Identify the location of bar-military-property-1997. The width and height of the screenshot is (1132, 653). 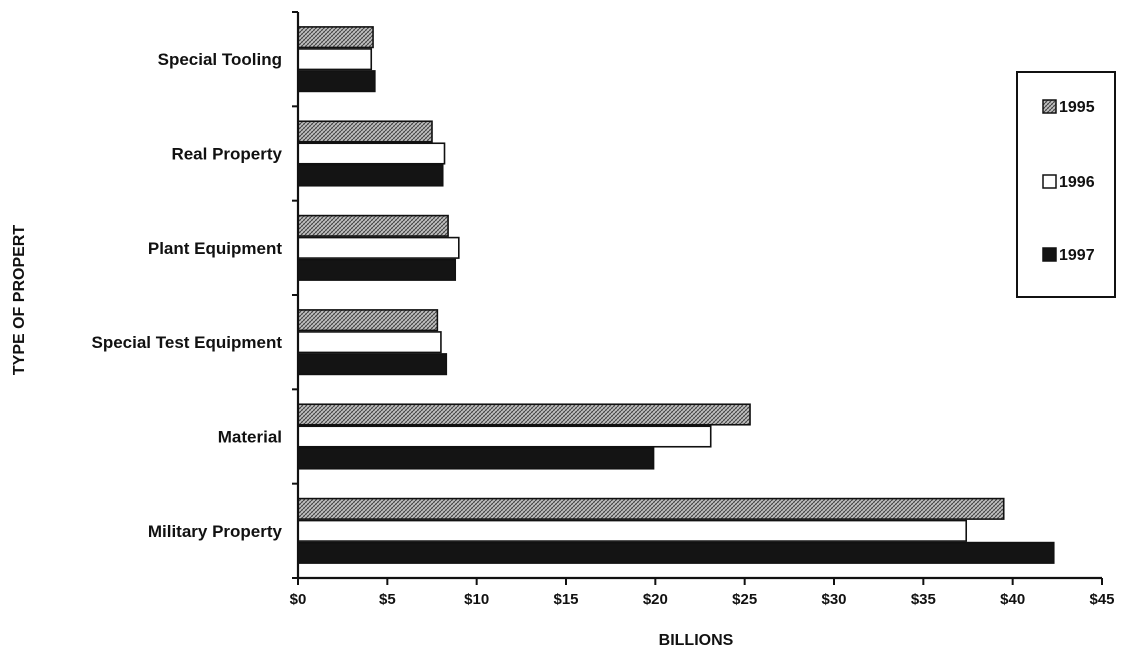
(676, 552).